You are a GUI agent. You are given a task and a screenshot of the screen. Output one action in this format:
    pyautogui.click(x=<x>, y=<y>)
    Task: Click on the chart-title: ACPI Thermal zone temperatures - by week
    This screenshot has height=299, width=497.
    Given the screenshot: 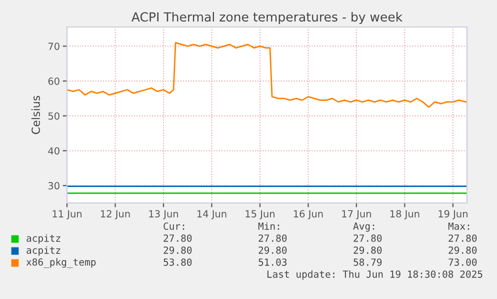 What is the action you would take?
    pyautogui.click(x=267, y=18)
    